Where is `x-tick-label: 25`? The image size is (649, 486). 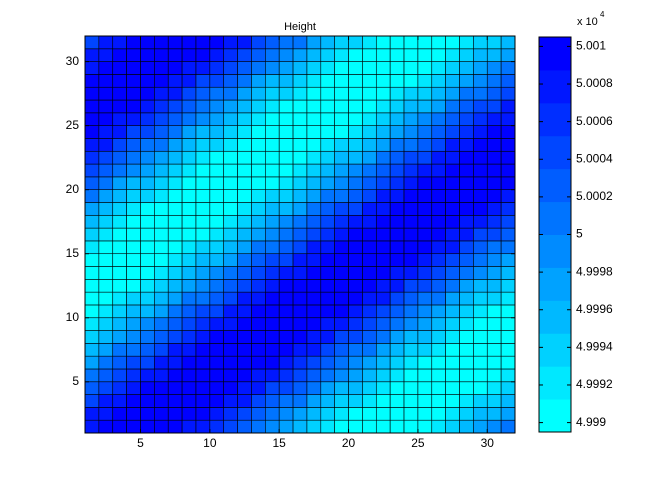
x-tick-label: 25 is located at coordinates (418, 443).